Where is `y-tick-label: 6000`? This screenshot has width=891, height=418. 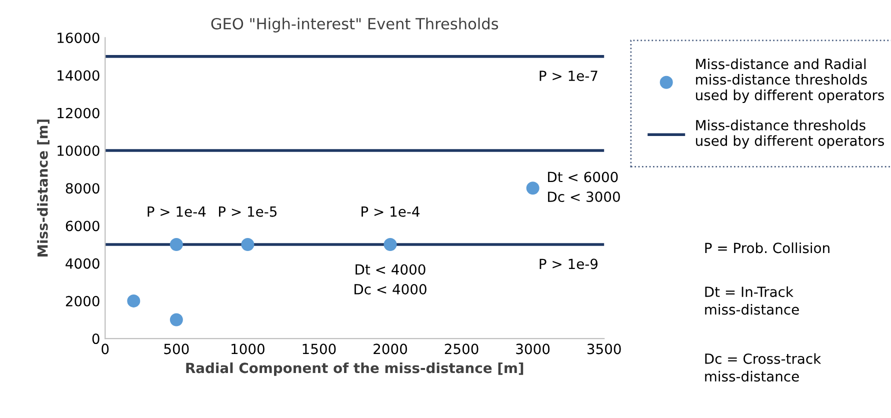
y-tick-label: 6000 is located at coordinates (83, 226).